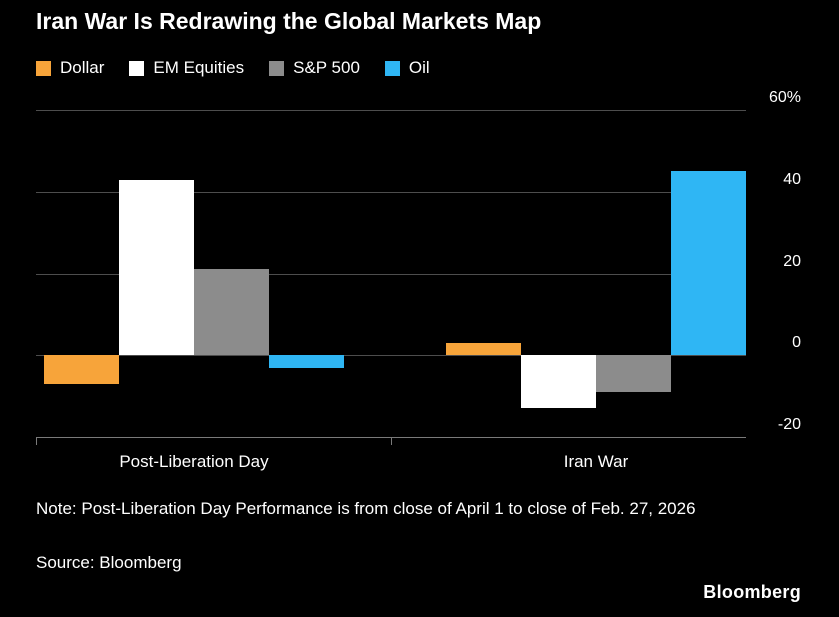 The image size is (839, 617). What do you see at coordinates (194, 461) in the screenshot?
I see `x-category-label-post-liberation-day: Post-Liberation Day` at bounding box center [194, 461].